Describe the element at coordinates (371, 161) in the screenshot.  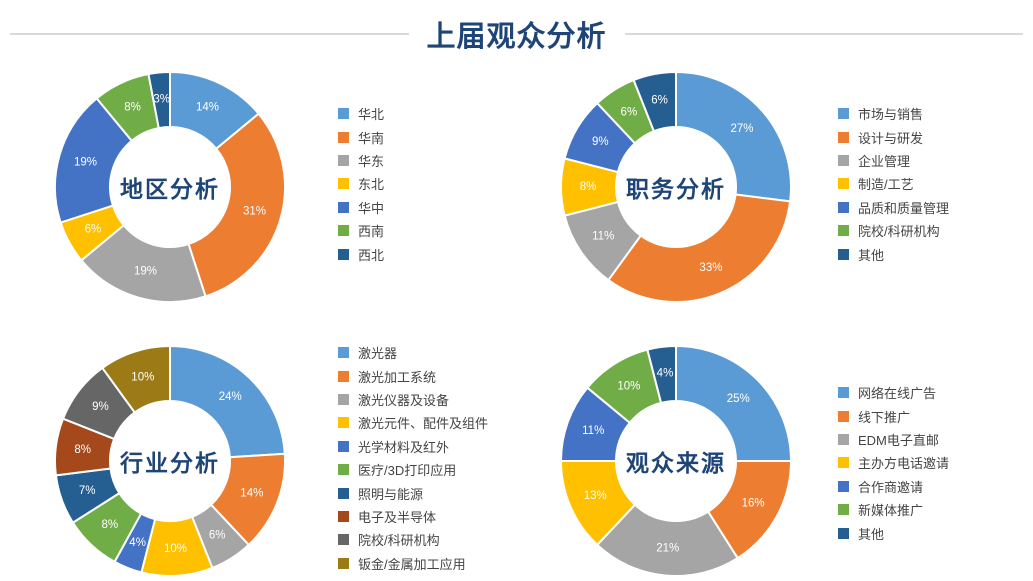
I see `legend-label: 华东` at that location.